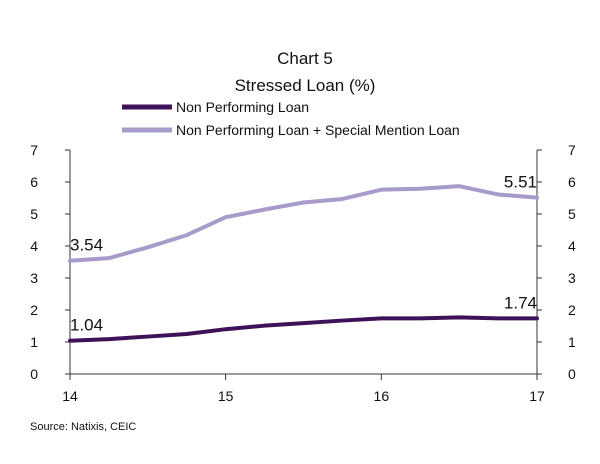  I want to click on source-note: Source: Natixis, CEIC, so click(83, 427).